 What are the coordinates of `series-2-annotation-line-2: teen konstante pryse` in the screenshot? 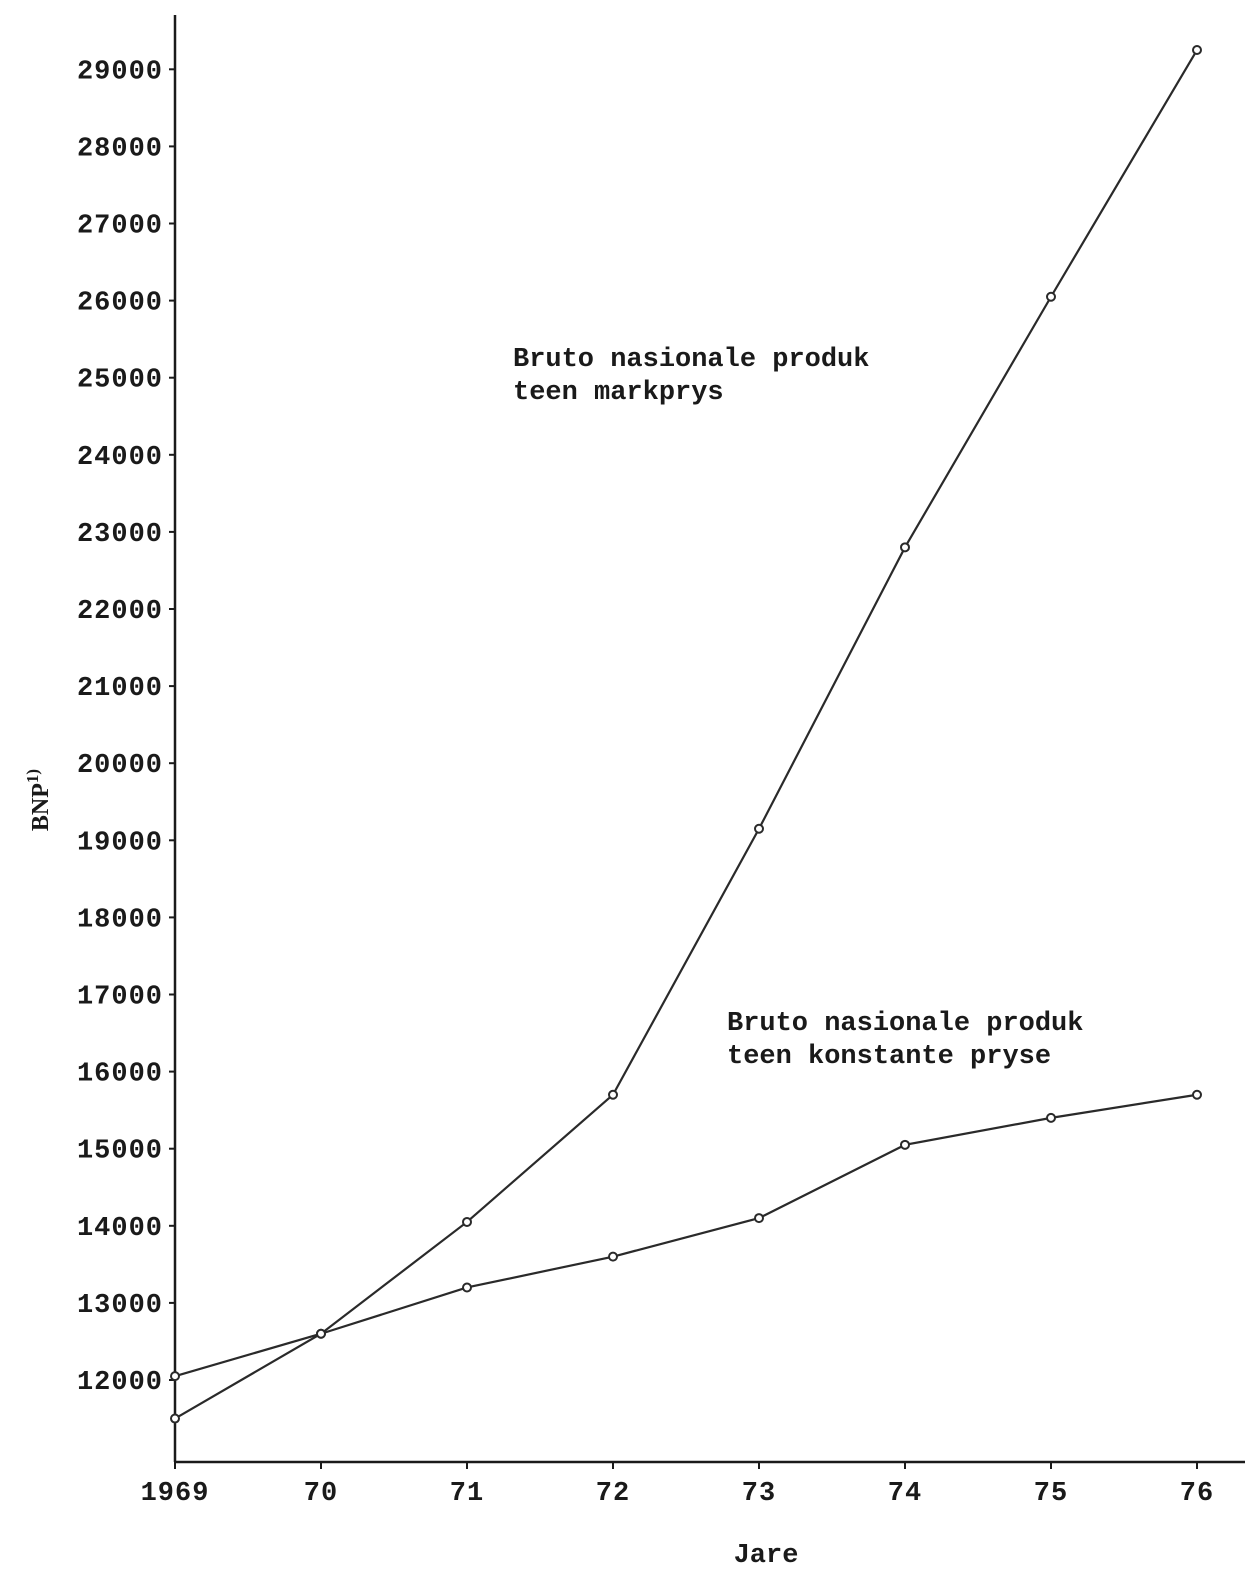 It's located at (889, 1057).